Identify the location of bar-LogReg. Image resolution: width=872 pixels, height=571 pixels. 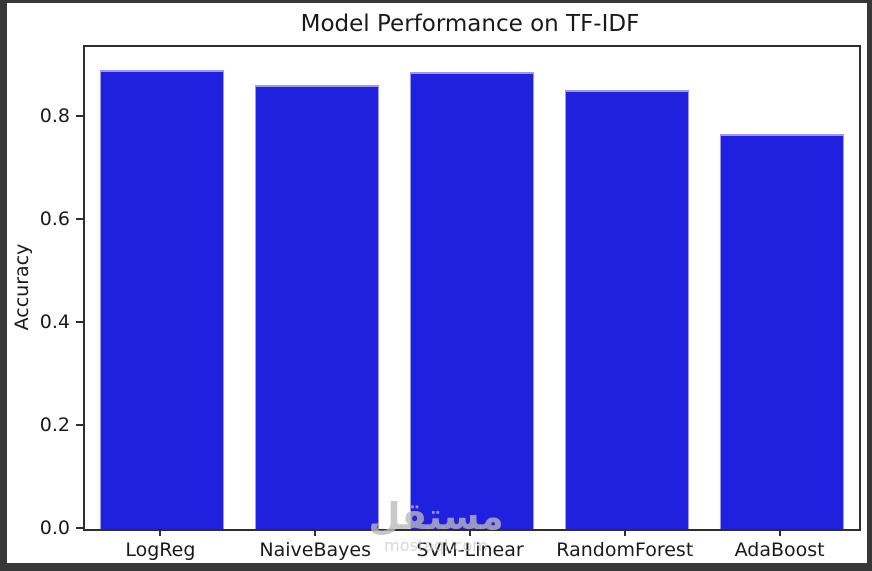
(162, 299).